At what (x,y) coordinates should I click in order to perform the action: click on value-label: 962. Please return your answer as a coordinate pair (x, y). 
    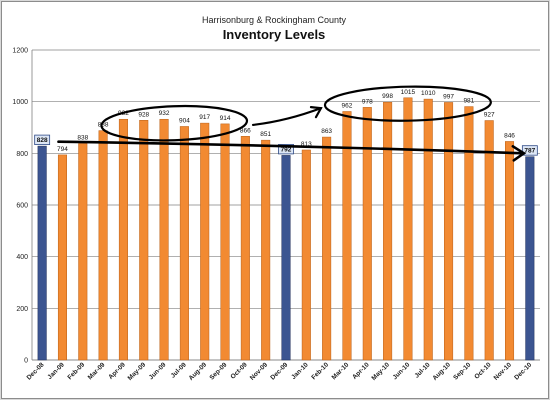
    Looking at the image, I should click on (347, 105).